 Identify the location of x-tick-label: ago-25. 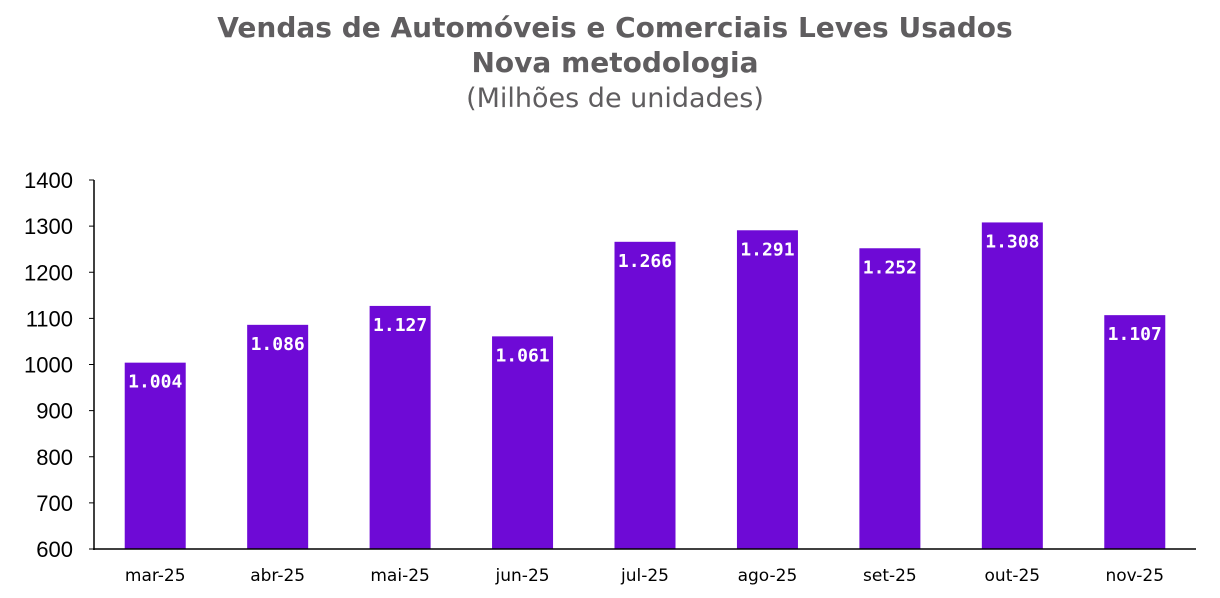
(768, 576).